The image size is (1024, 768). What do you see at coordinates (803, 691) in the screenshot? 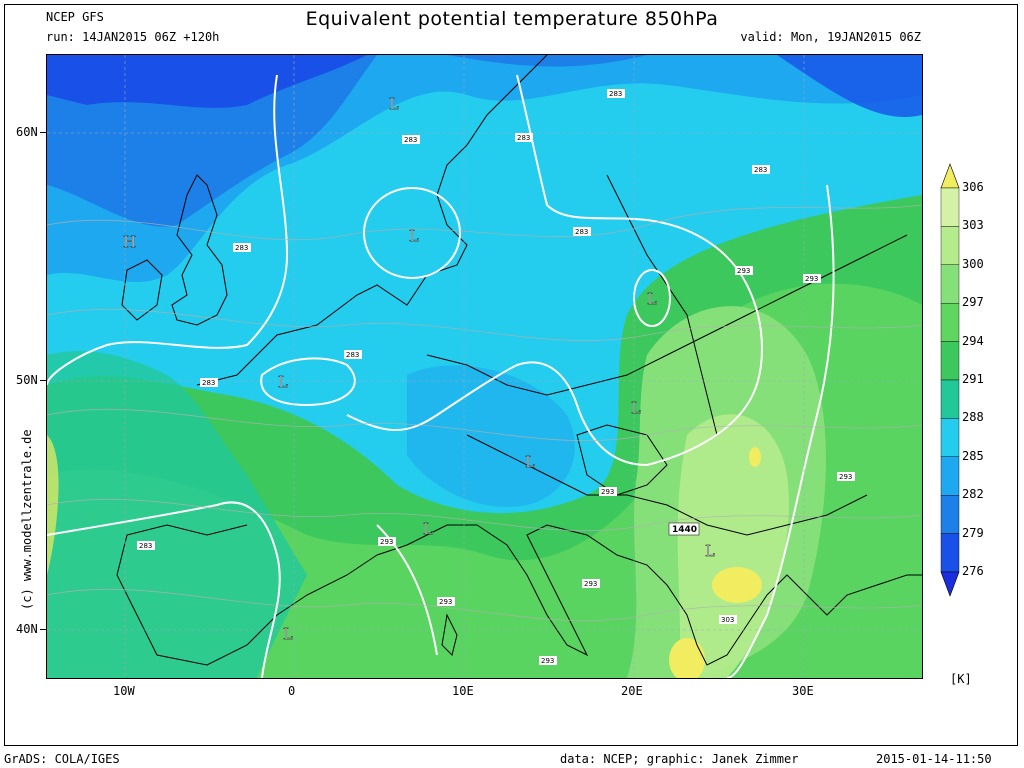
I see `lon-label-30e: 30E` at bounding box center [803, 691].